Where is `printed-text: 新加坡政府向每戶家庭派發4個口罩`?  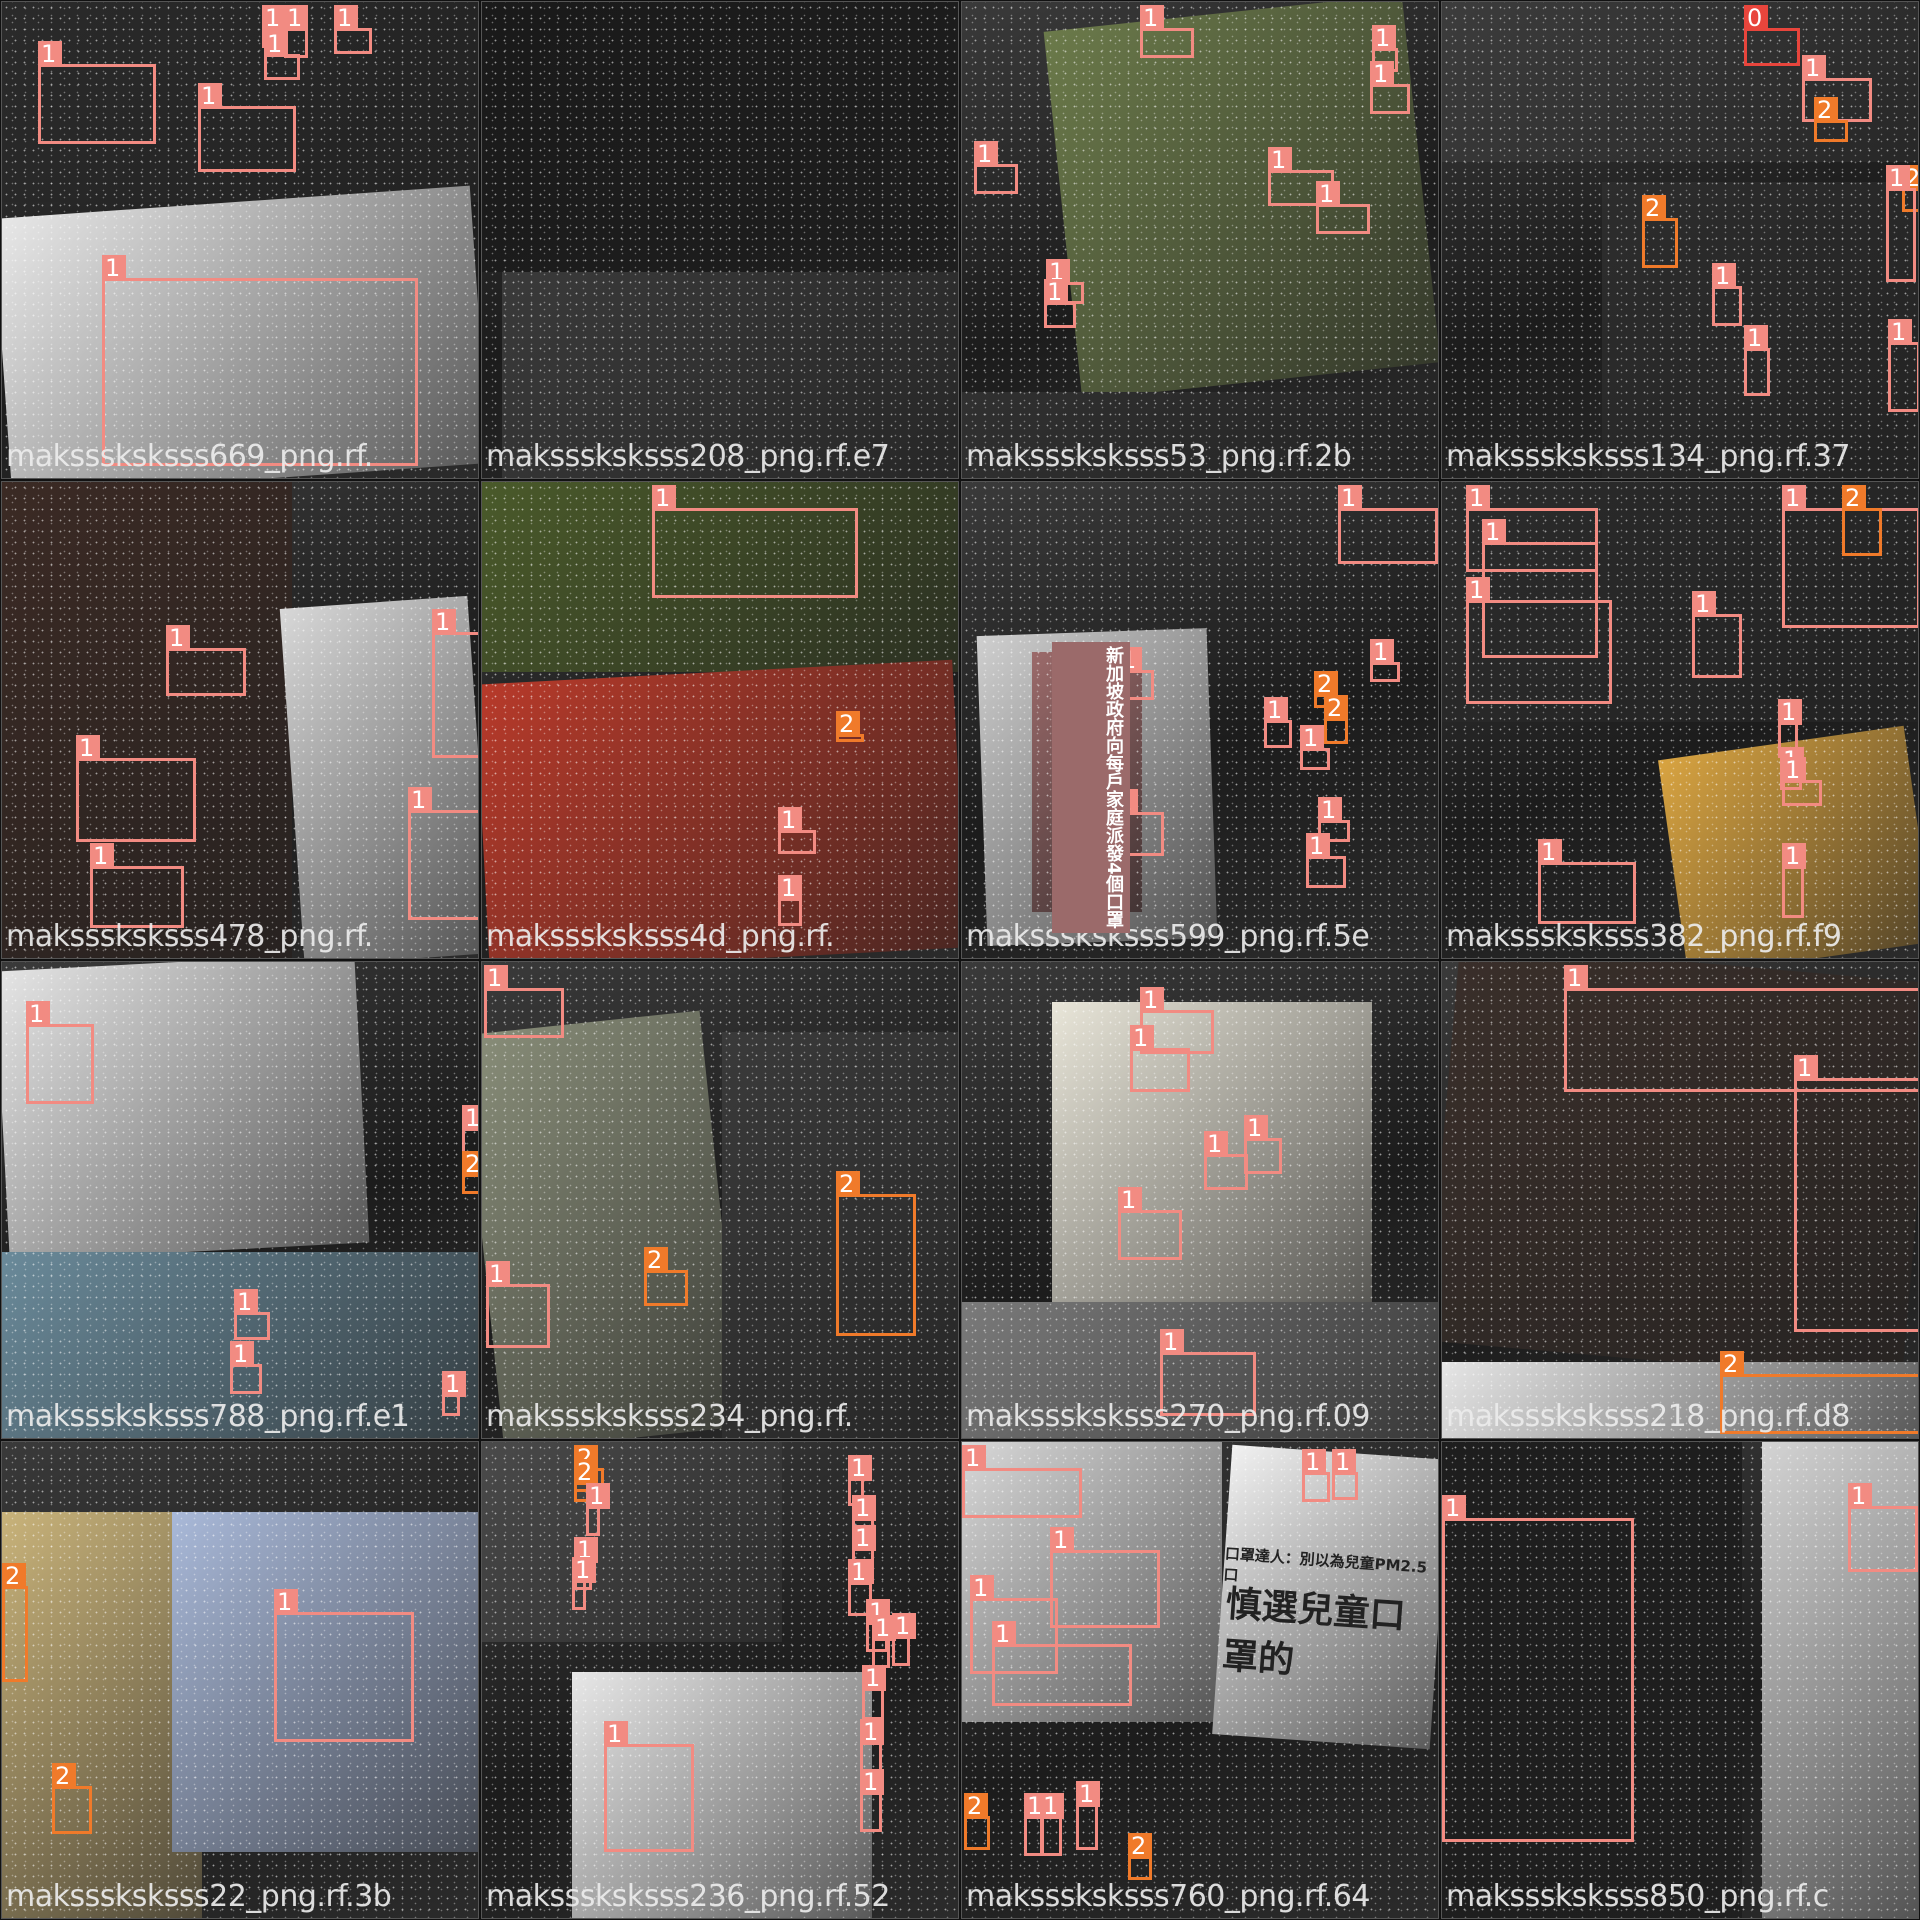
printed-text: 新加坡政府向每戶家庭派發4個口罩 is located at coordinates (1091, 787).